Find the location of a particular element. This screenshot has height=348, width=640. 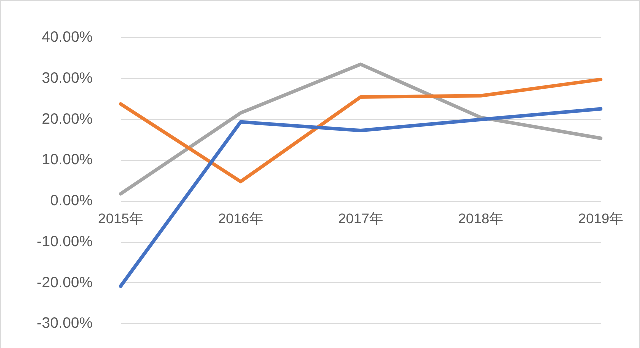

y-tick-label: 30.00% is located at coordinates (67, 78).